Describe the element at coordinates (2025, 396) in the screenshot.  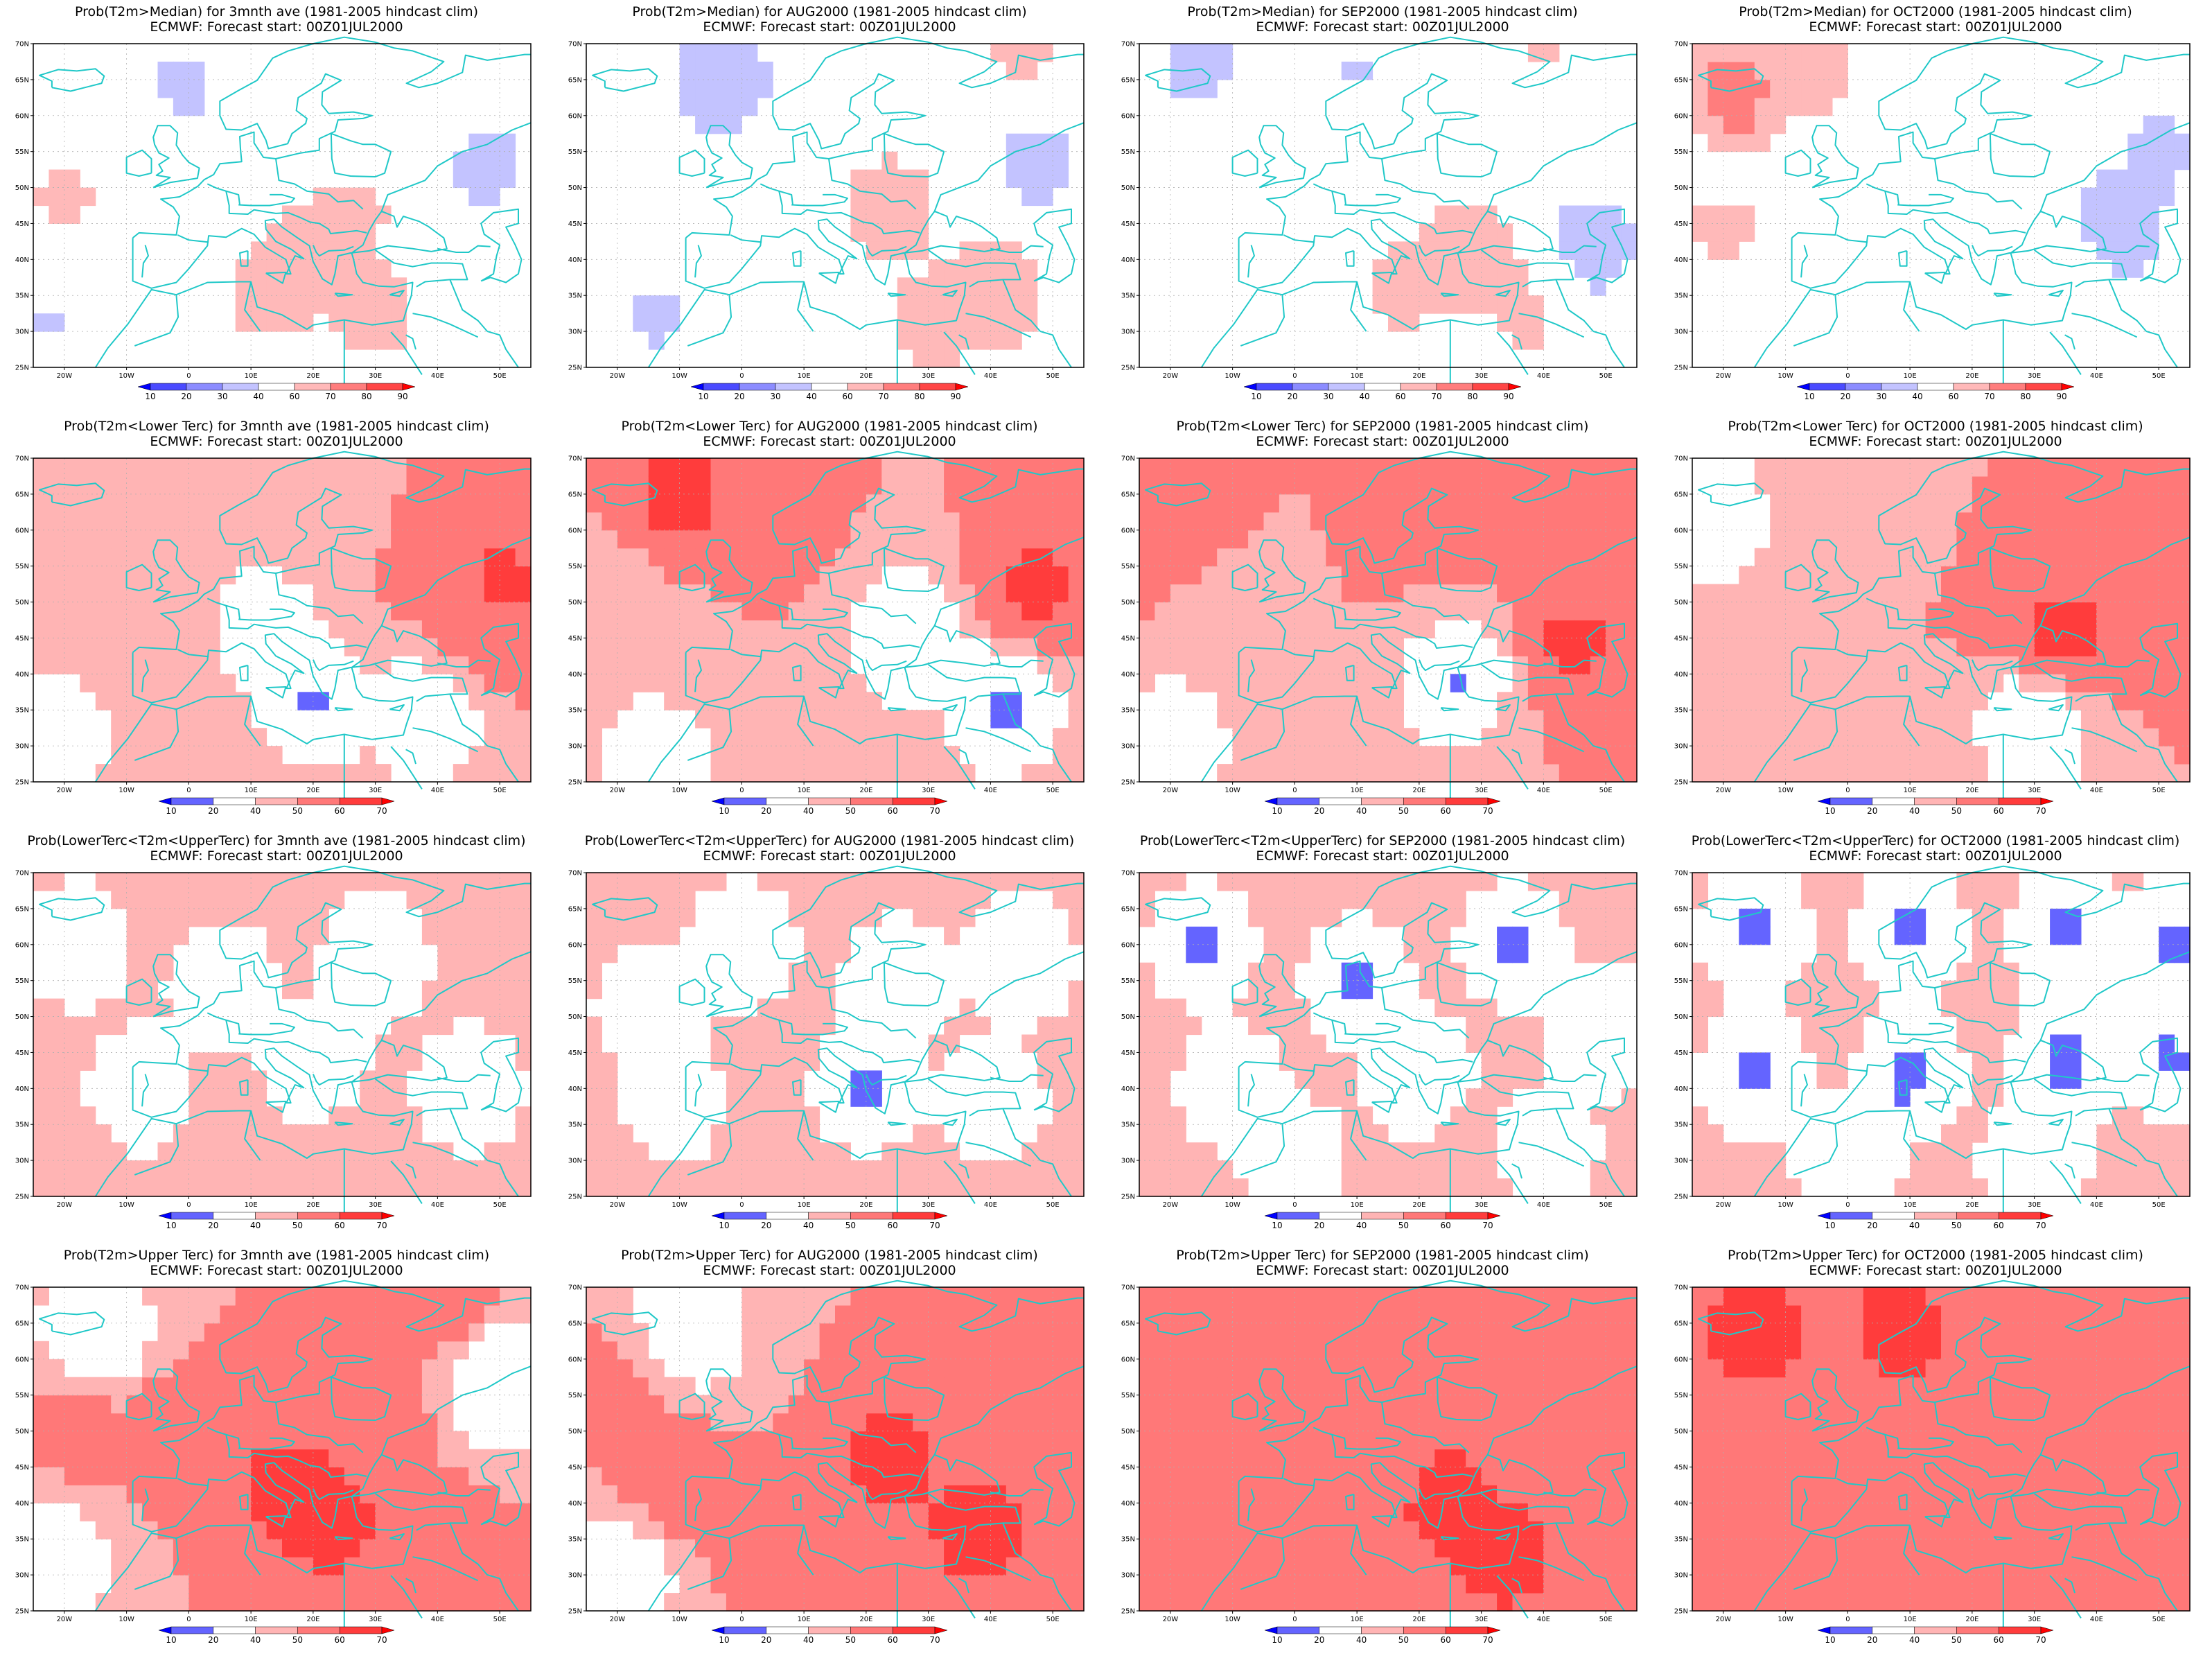
I see `colorbar-label: 80` at that location.